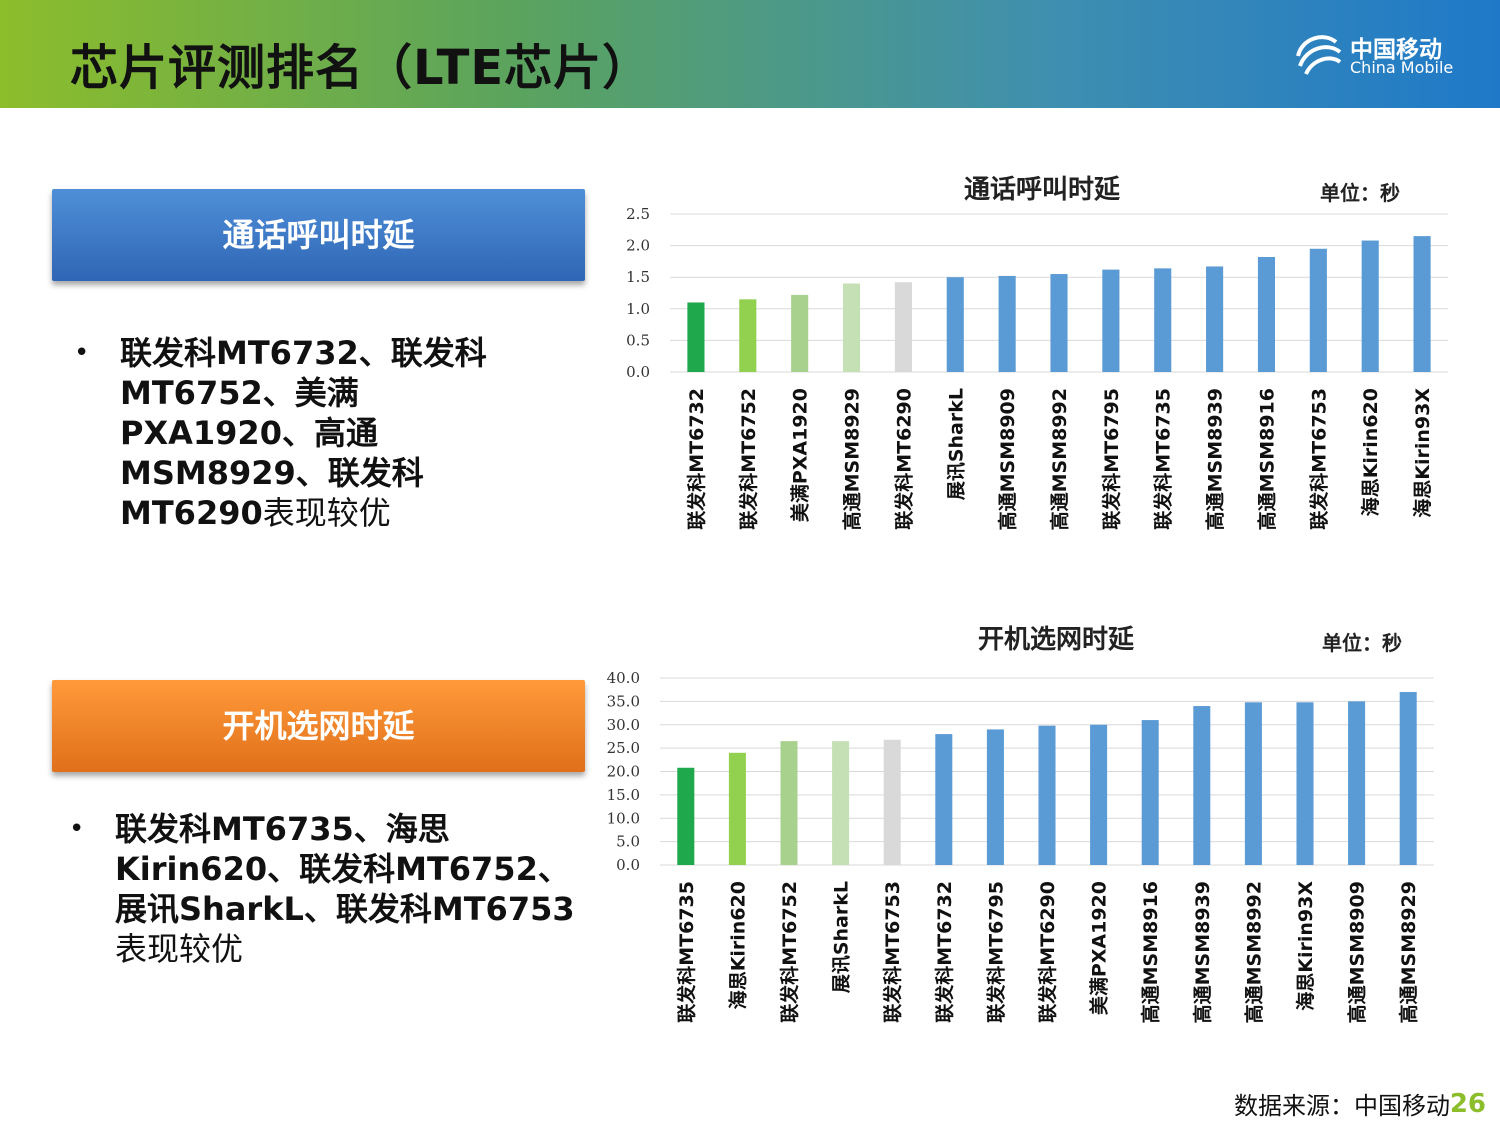 Image resolution: width=1500 pixels, height=1125 pixels. What do you see at coordinates (318, 726) in the screenshot?
I see `section-boot-network-button: 开机选网时延` at bounding box center [318, 726].